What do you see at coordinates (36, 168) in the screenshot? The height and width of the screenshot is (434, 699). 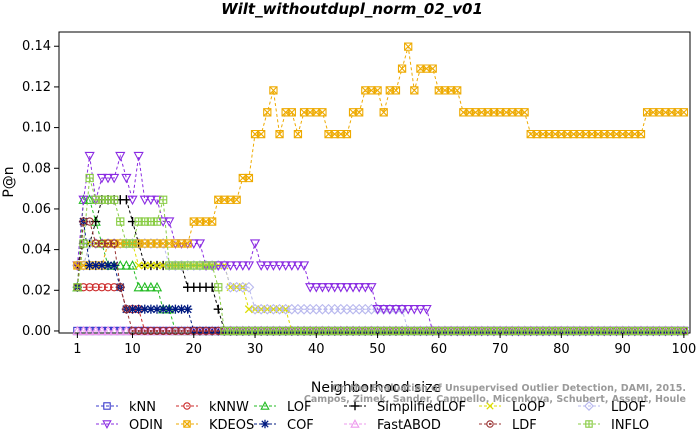 I see `y-tick-label: 0.08` at bounding box center [36, 168].